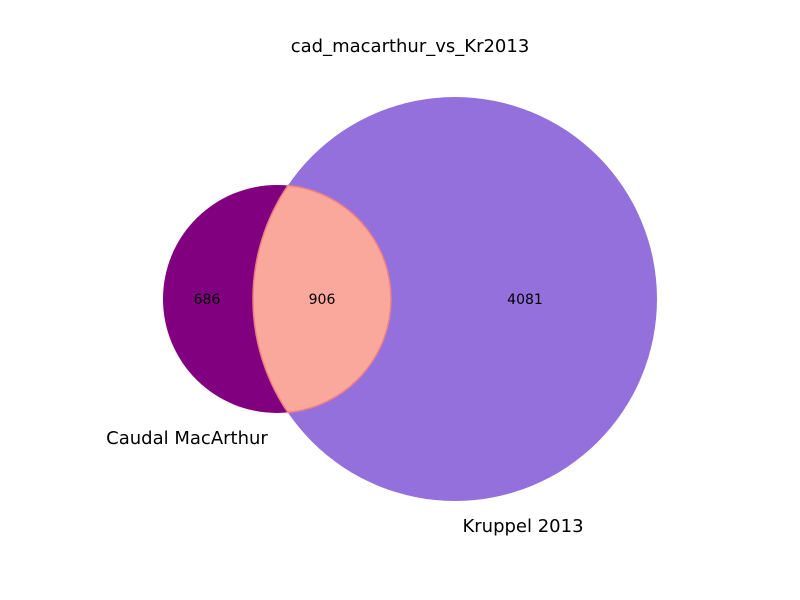  Describe the element at coordinates (207, 300) in the screenshot. I see `count-caudal-macarthur-only: 686` at that location.